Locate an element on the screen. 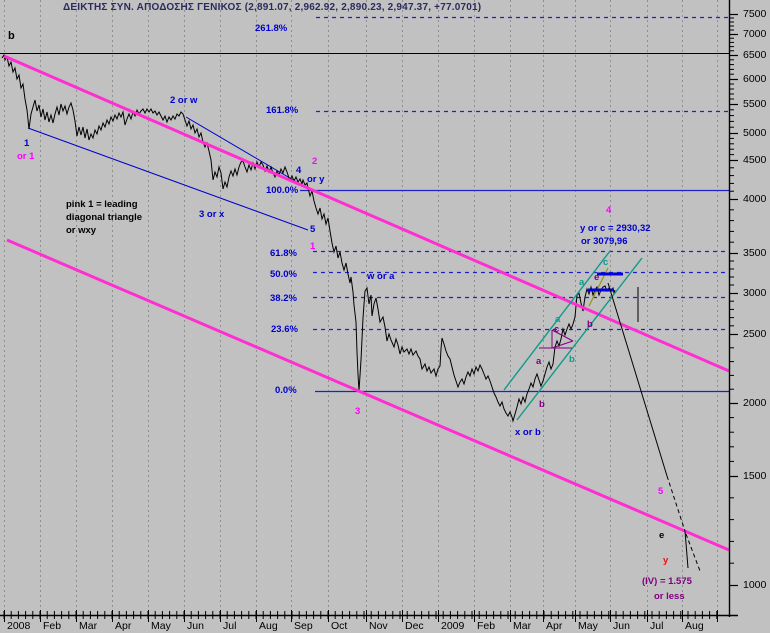 The height and width of the screenshot is (633, 770). blue-diagonal-upper is located at coordinates (243, 150).